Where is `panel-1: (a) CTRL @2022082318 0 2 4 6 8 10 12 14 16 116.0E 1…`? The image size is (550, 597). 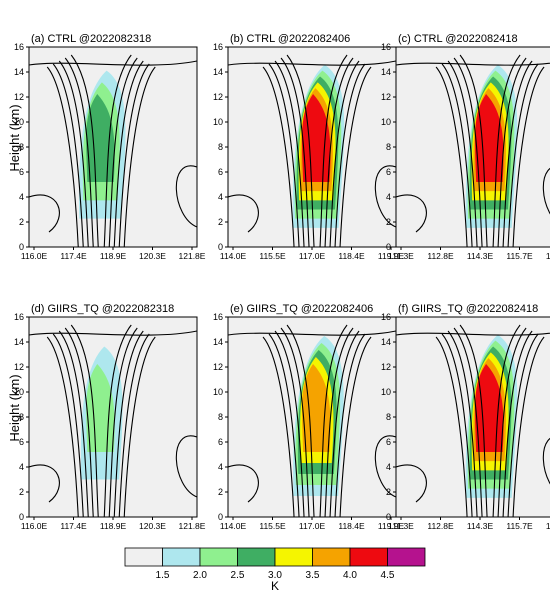
panel-1: (a) CTRL @2022082318 0 2 4 6 8 10 12 14 16 116.0E 1… is located at coordinates (110, 147).